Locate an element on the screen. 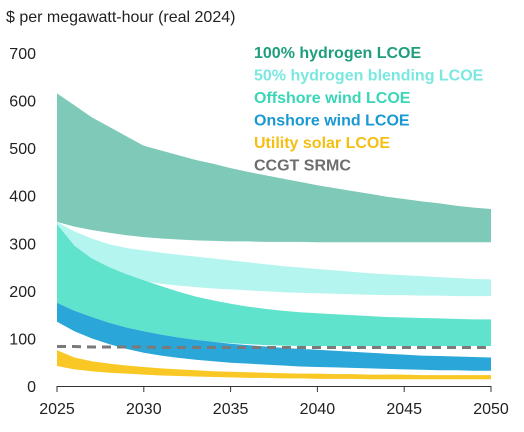  legend-entry-ccgt-srmc: CCGT SRMC is located at coordinates (302, 166).